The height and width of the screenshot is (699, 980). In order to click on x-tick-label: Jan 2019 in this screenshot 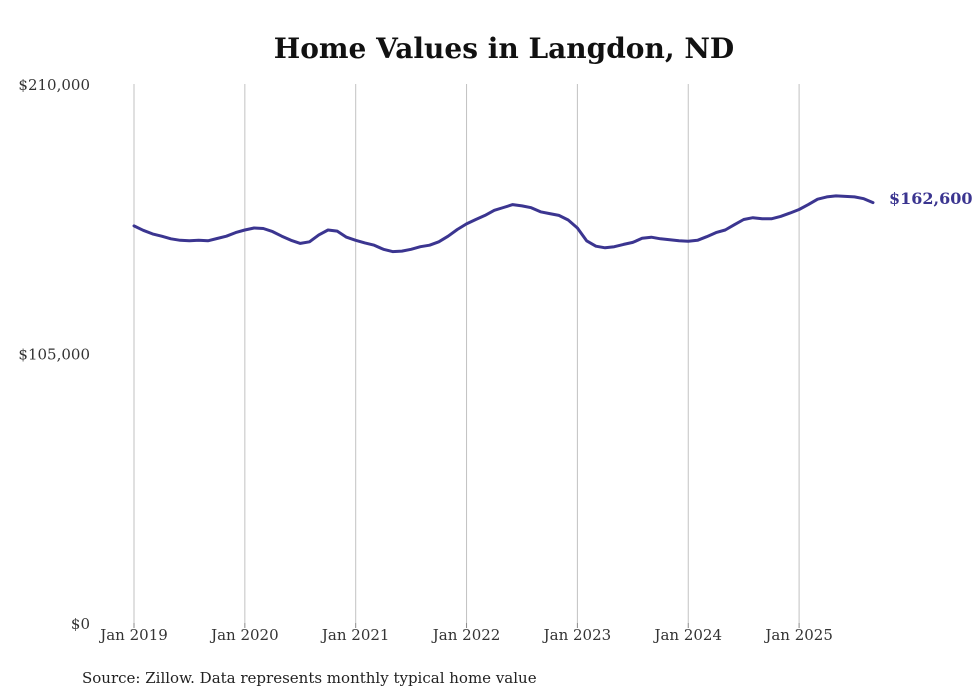, I will do `click(133, 635)`.